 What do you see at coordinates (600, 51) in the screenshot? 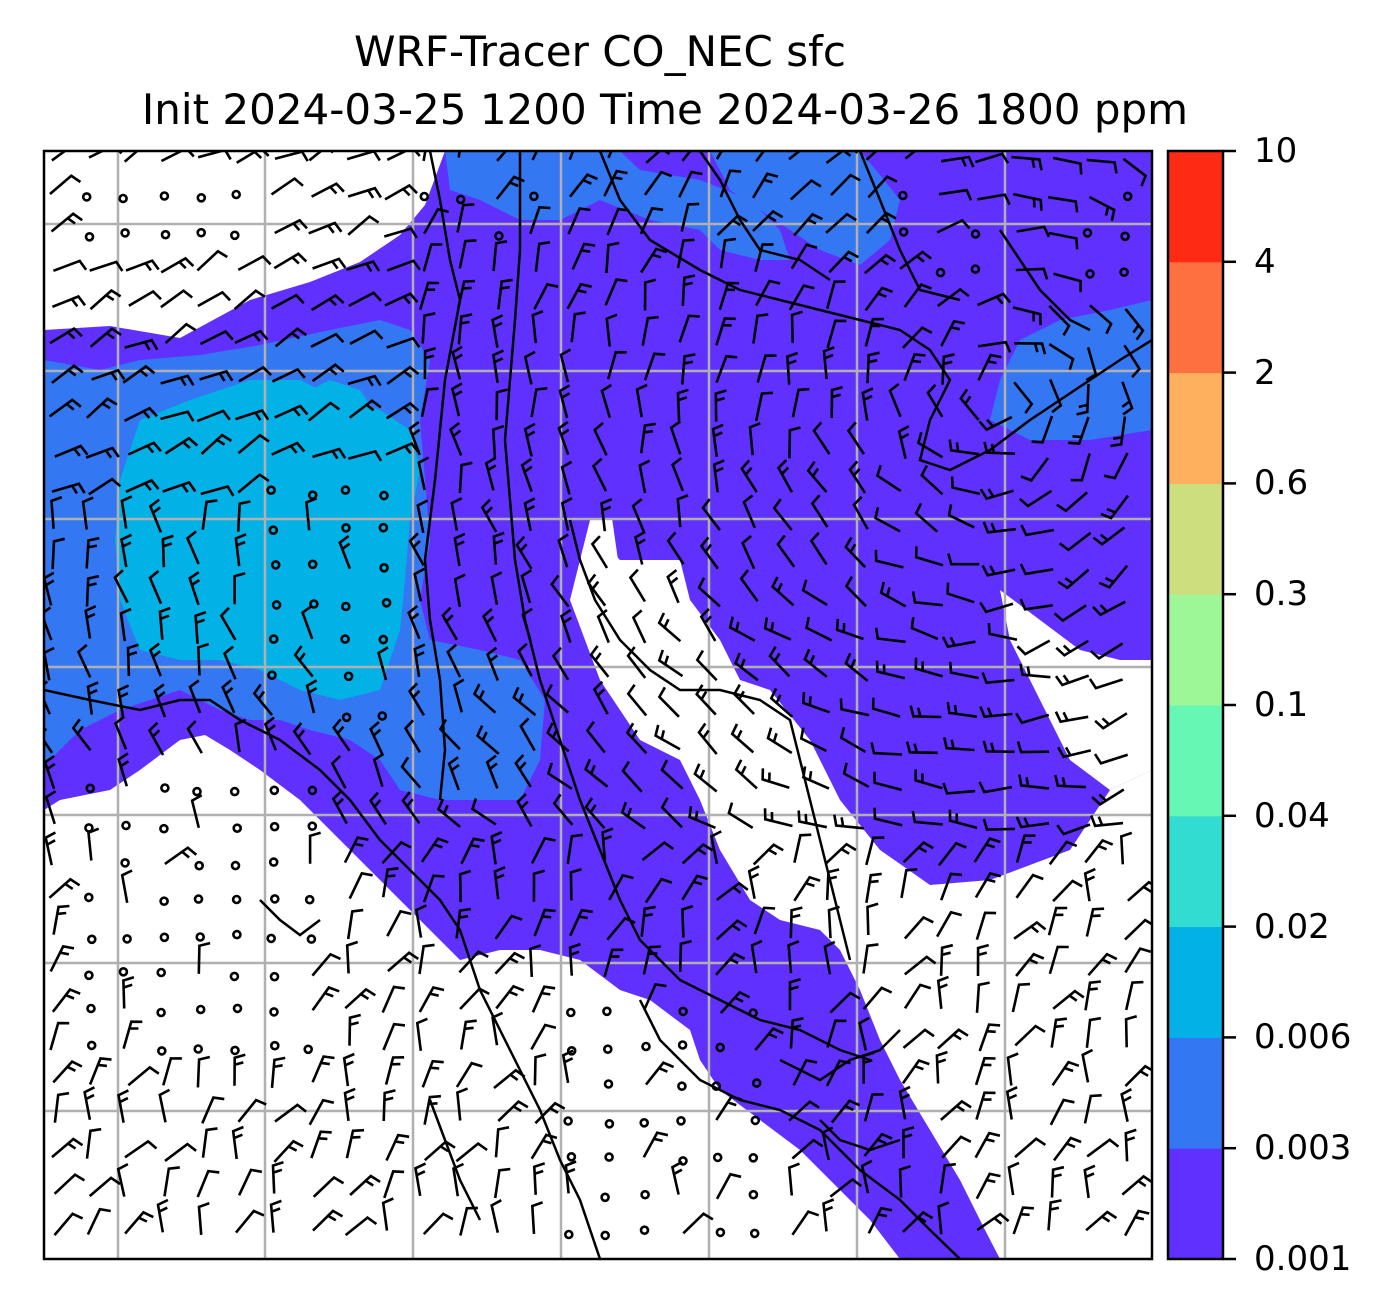
I see `map-title: WRF-Tracer CO_NEC sfc` at bounding box center [600, 51].